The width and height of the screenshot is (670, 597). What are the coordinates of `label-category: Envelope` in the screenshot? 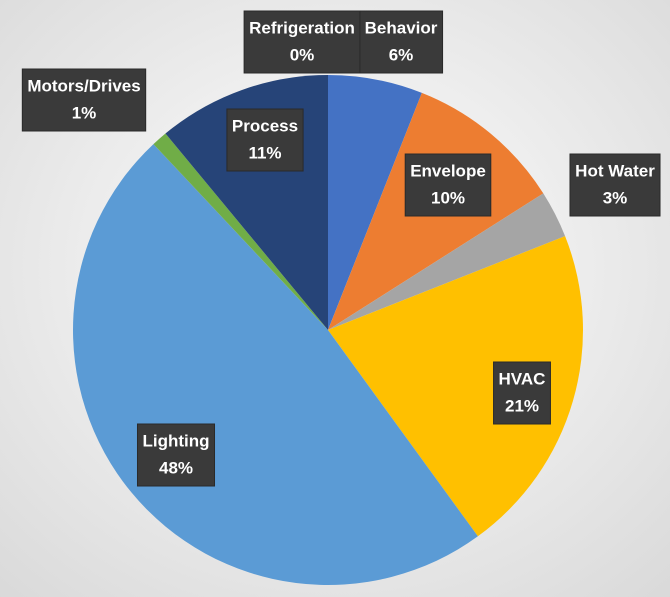 It's located at (448, 170).